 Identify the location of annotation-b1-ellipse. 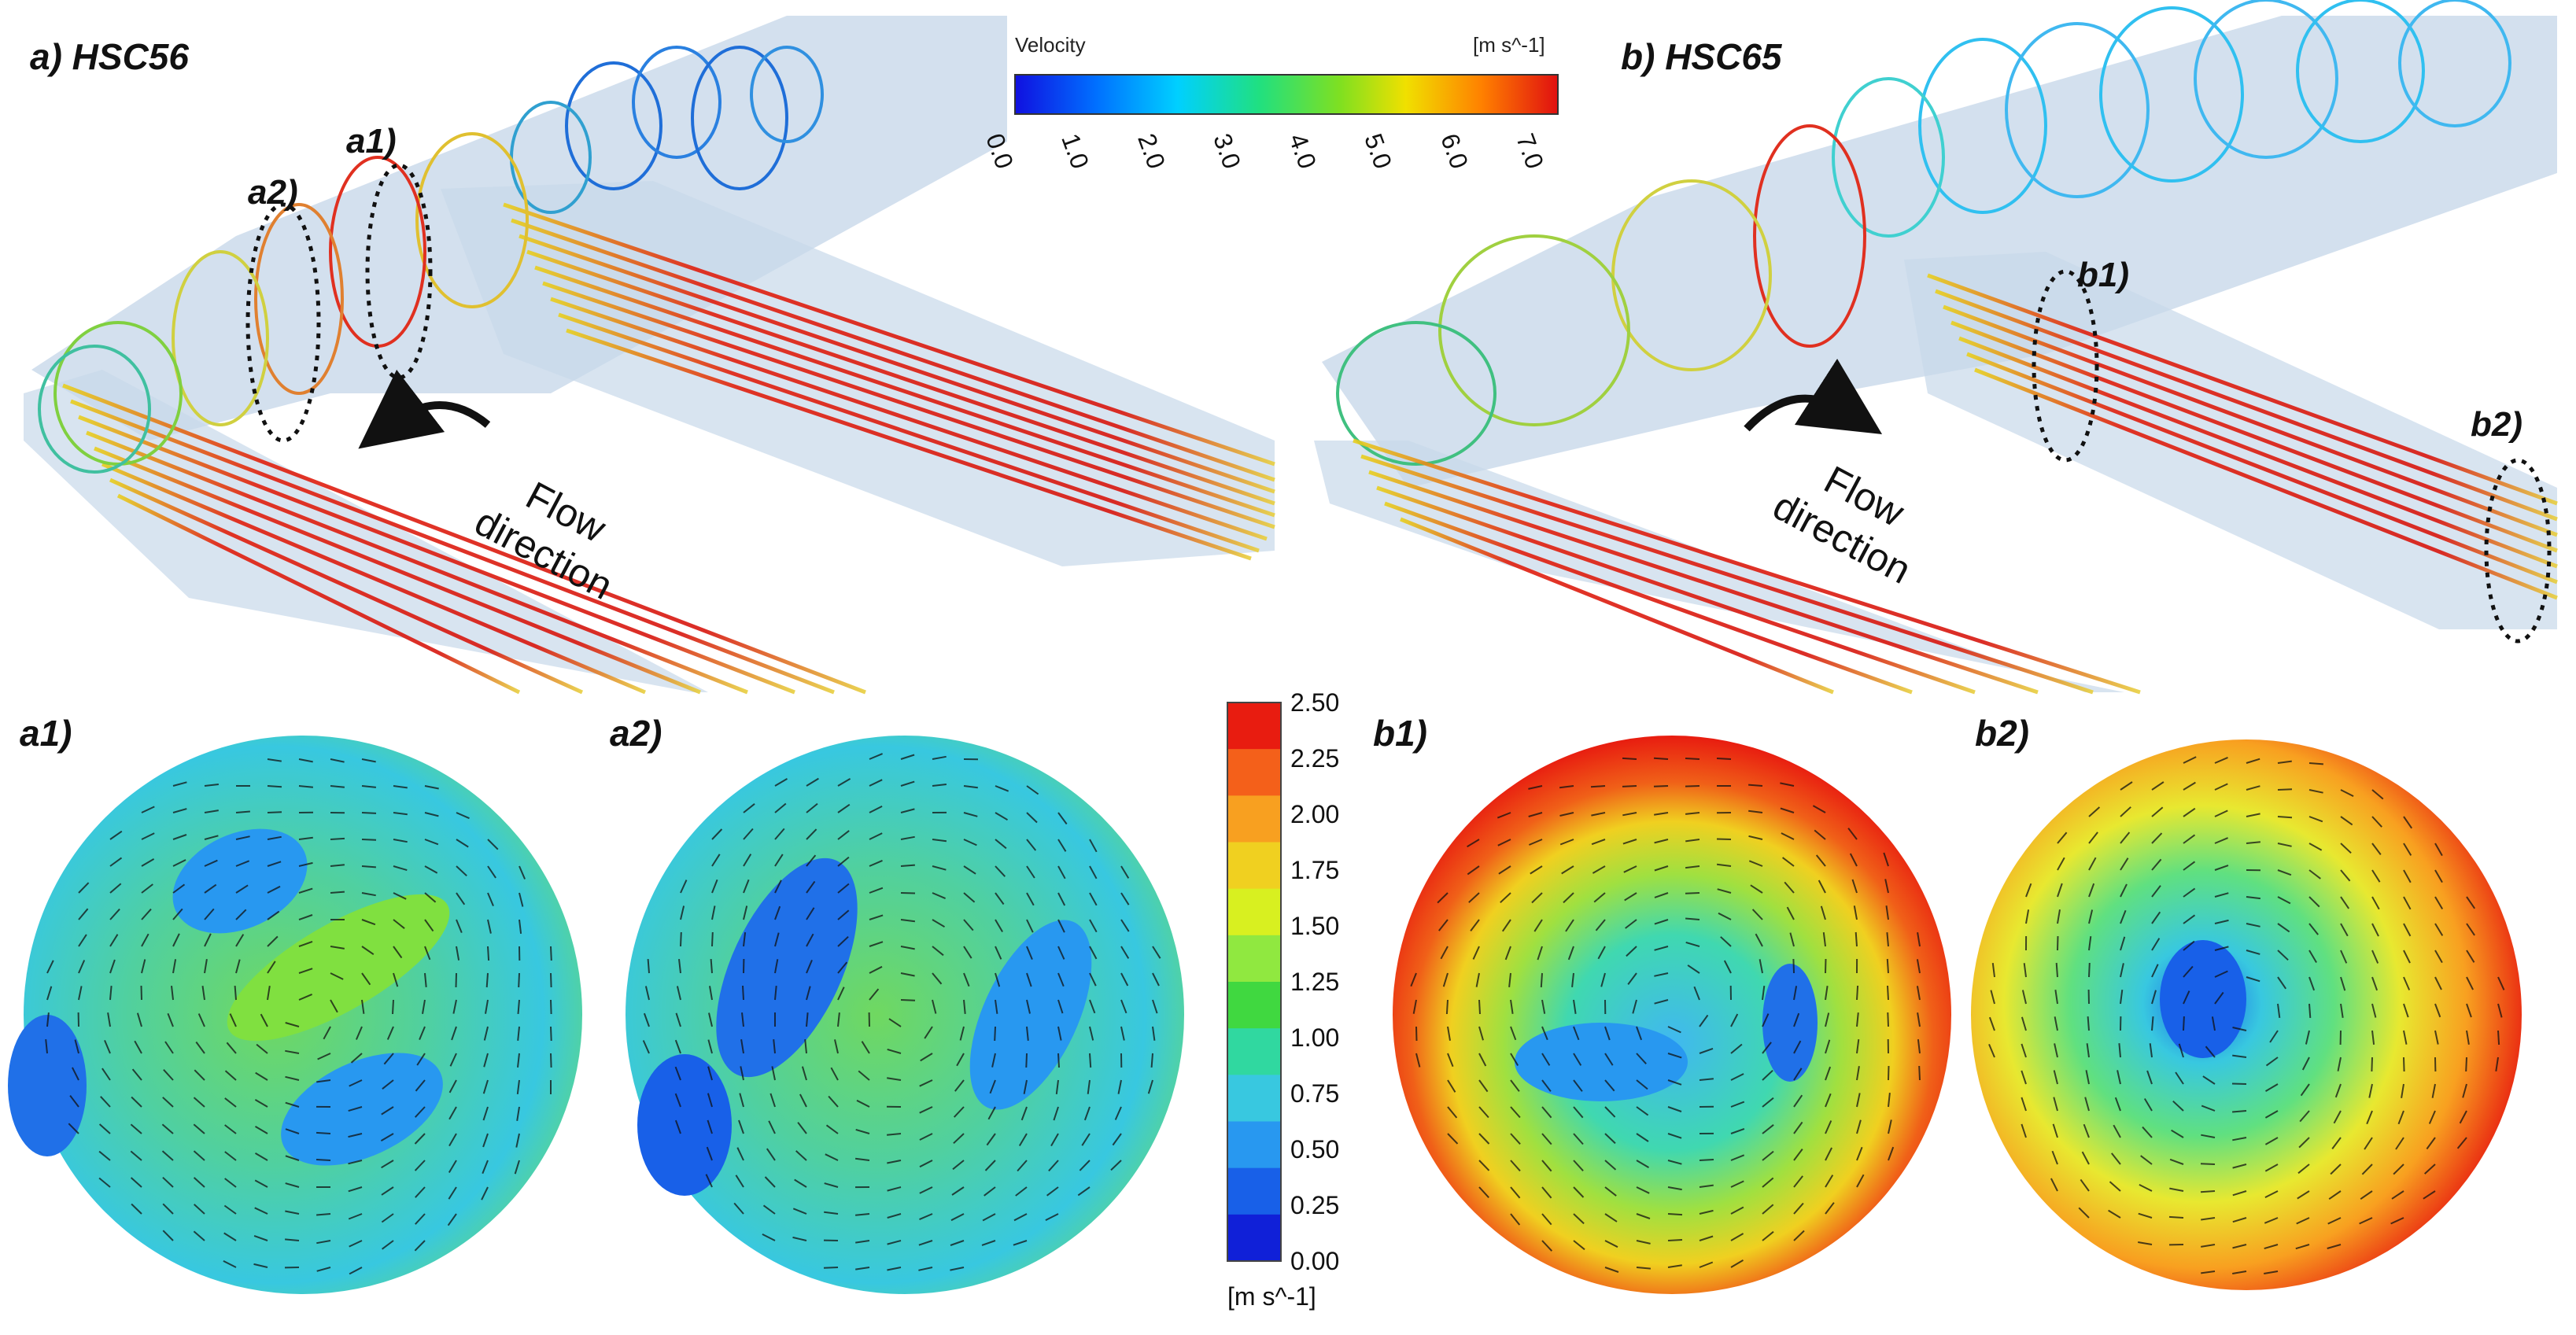
(2065, 366).